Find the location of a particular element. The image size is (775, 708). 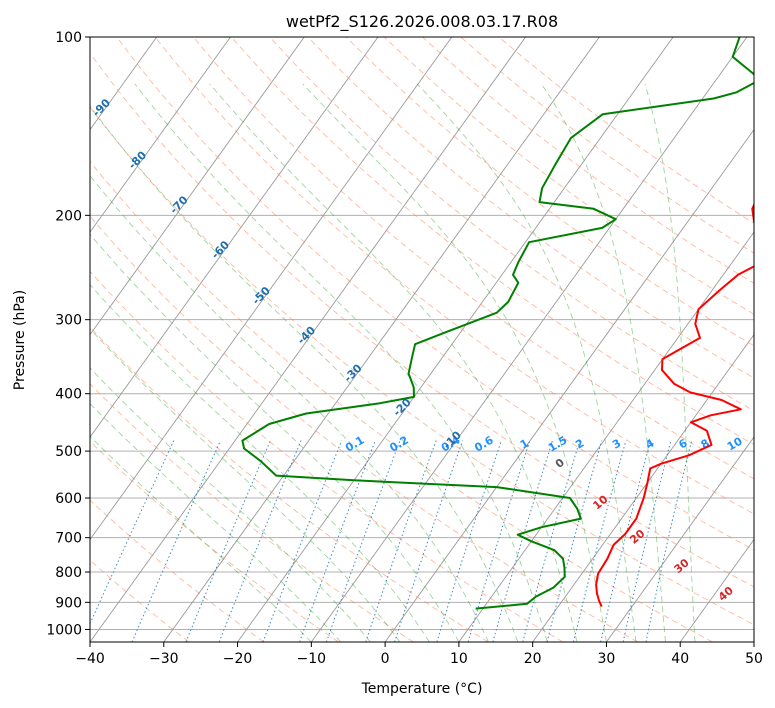

x-tick-label: 50 is located at coordinates (754, 659).